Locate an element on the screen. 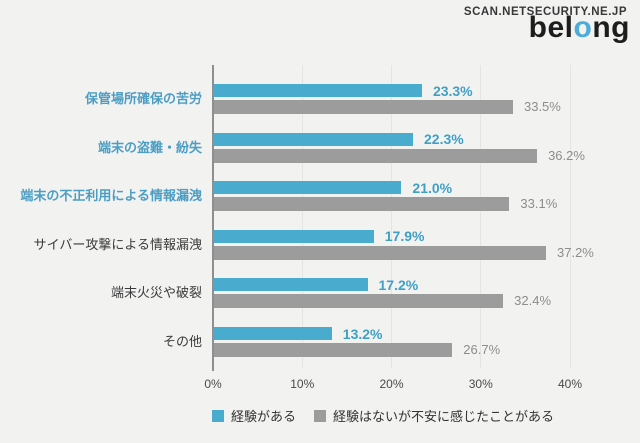 This screenshot has width=640, height=443. gridline-30% is located at coordinates (481, 216).